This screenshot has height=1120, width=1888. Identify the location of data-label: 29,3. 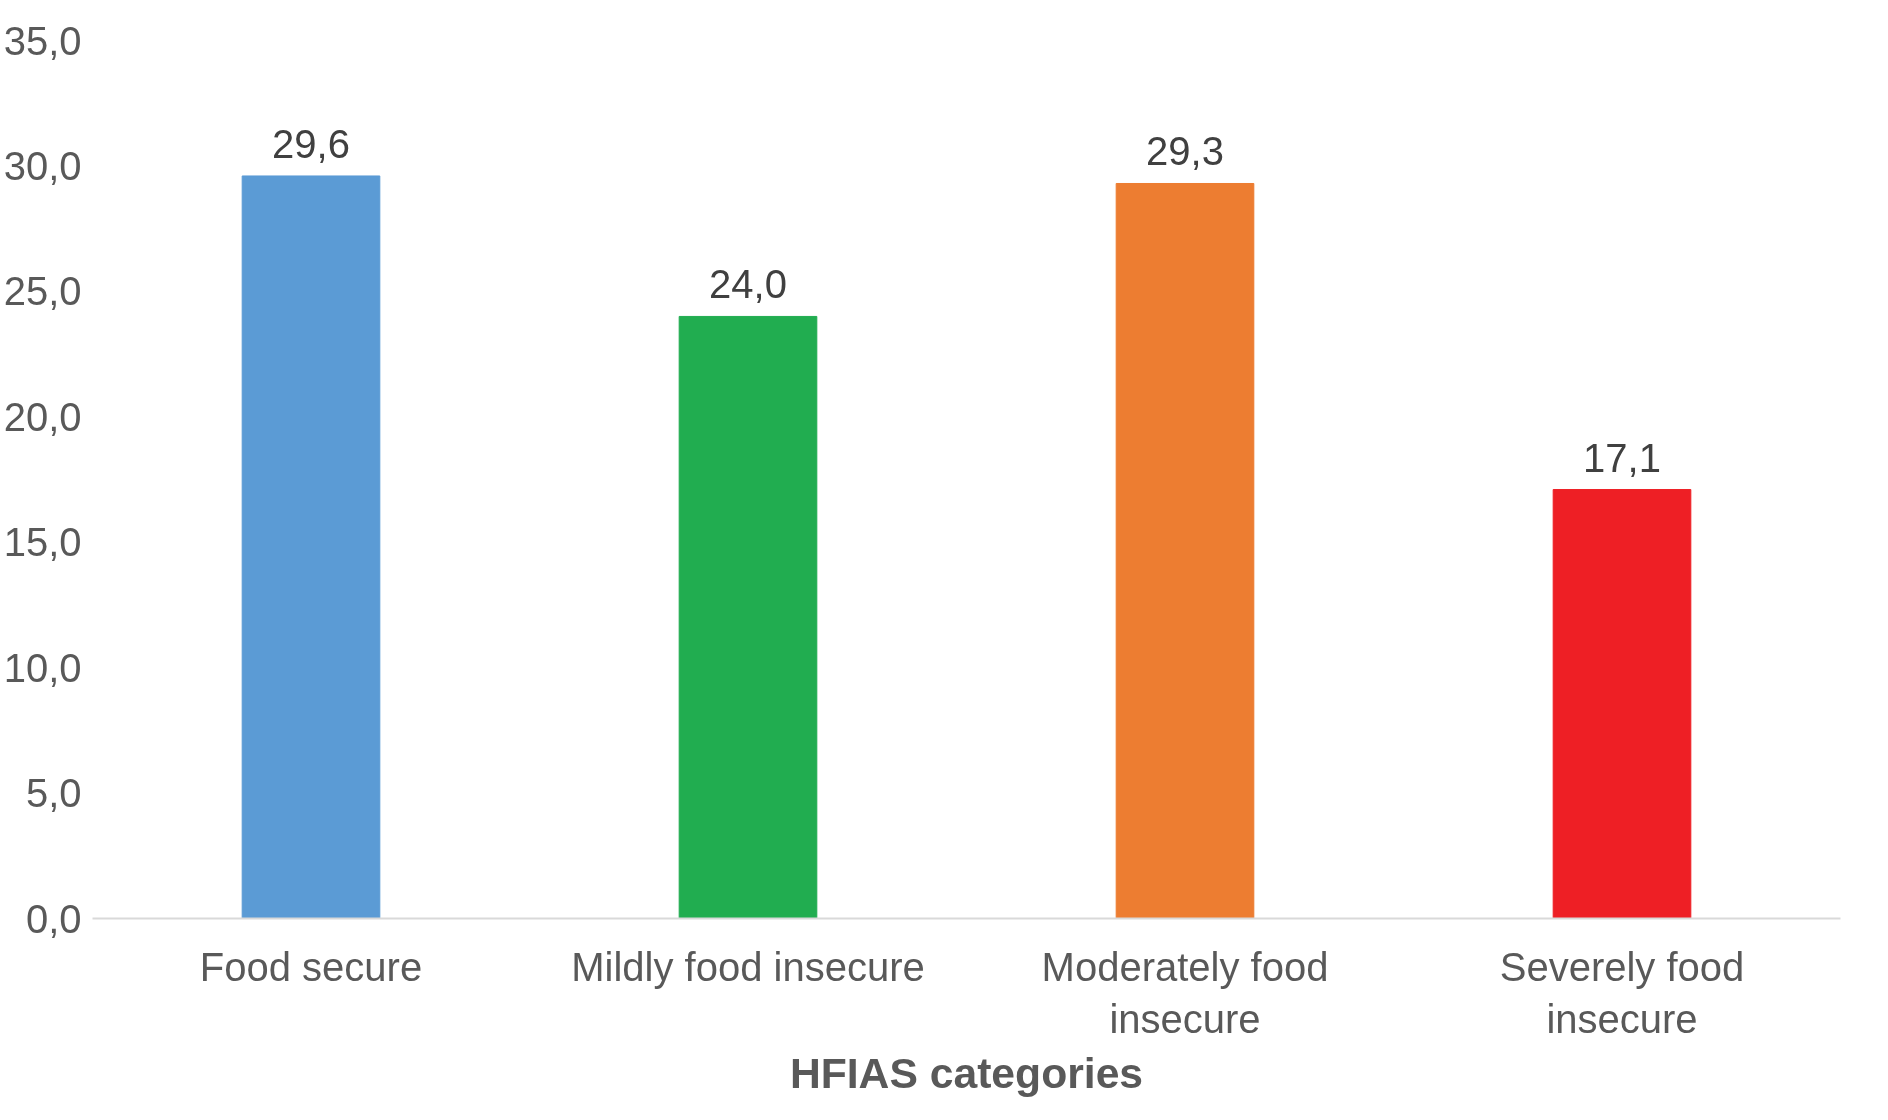
(1185, 151).